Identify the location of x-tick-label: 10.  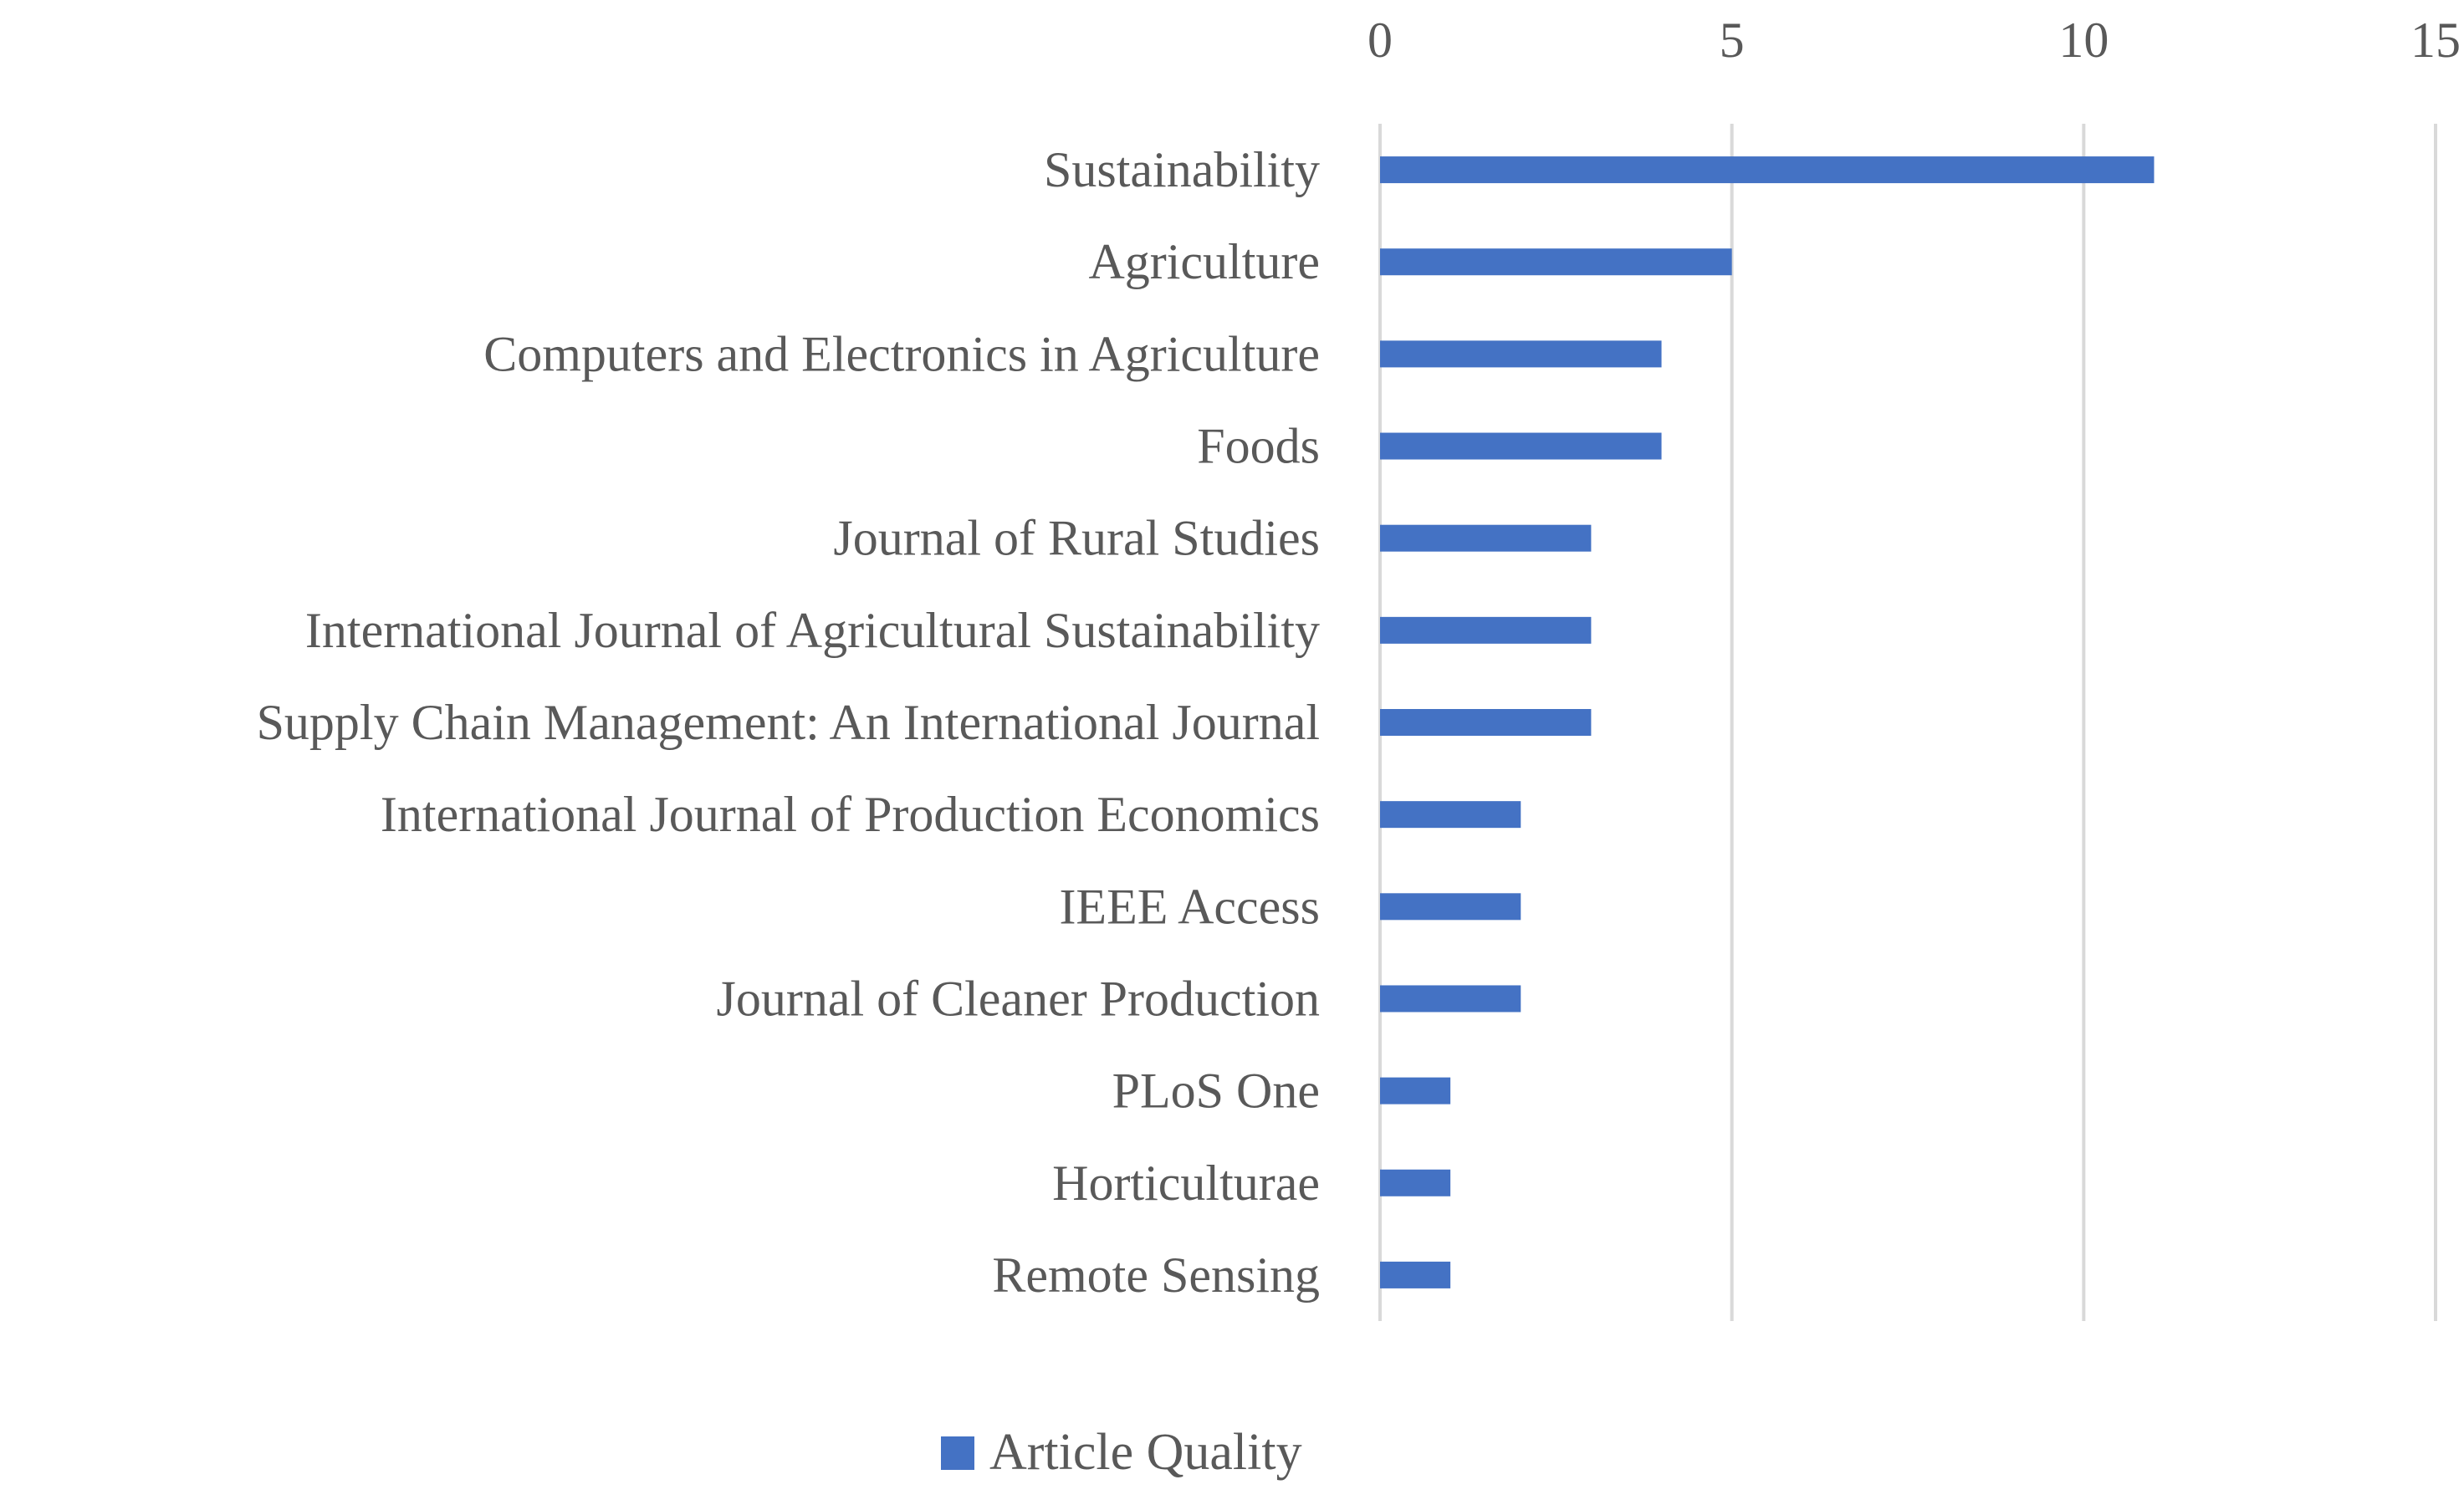
(2083, 40).